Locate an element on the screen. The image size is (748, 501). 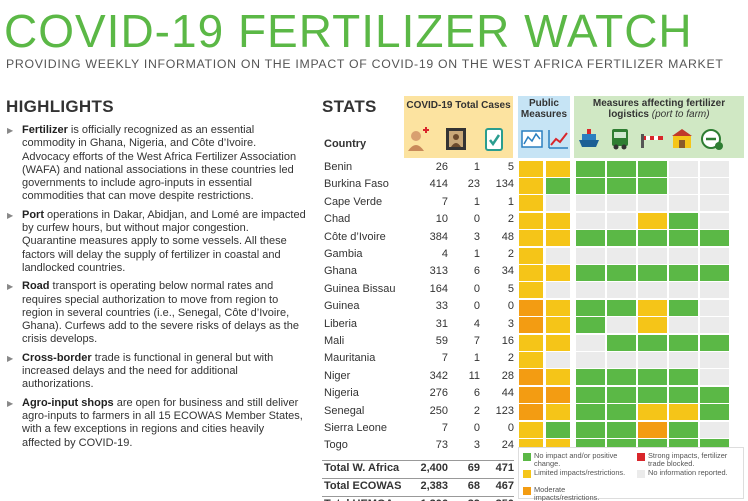
legend-label: No information reported. is located at coordinates (688, 472).